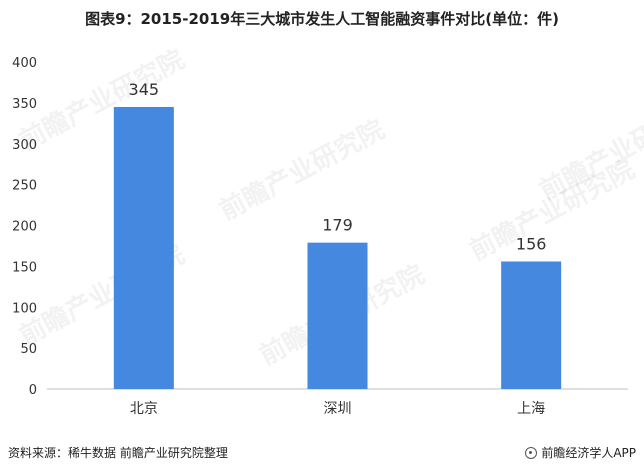 The width and height of the screenshot is (644, 473). What do you see at coordinates (24, 186) in the screenshot?
I see `y-tick-label: 250` at bounding box center [24, 186].